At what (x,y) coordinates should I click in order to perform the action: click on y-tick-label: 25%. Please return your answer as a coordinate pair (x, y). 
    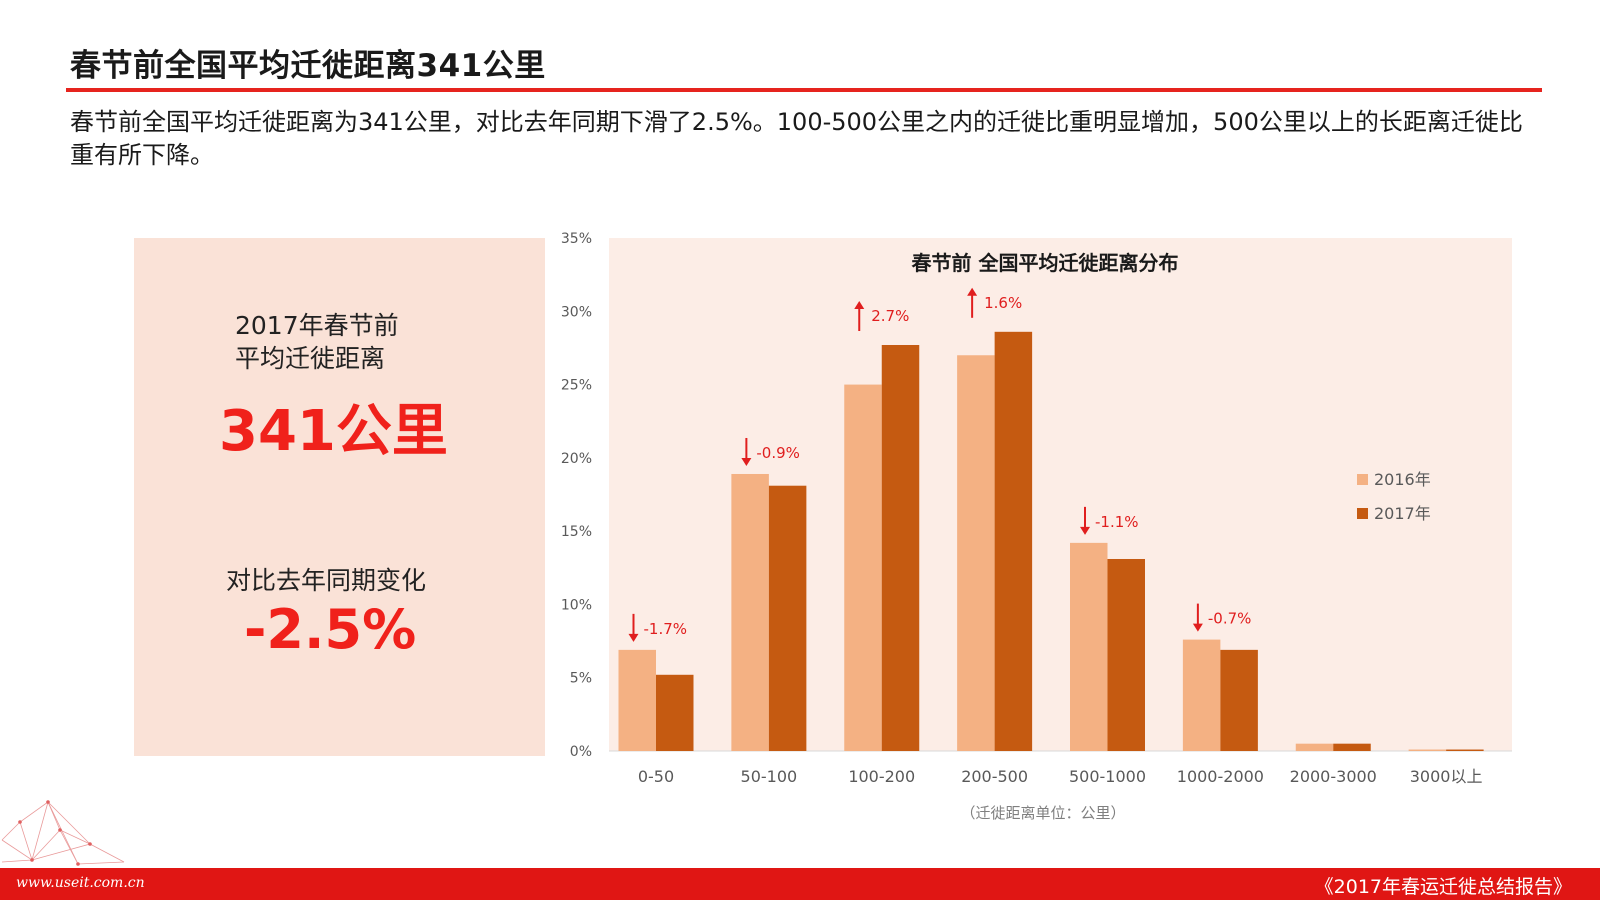
    Looking at the image, I should click on (576, 386).